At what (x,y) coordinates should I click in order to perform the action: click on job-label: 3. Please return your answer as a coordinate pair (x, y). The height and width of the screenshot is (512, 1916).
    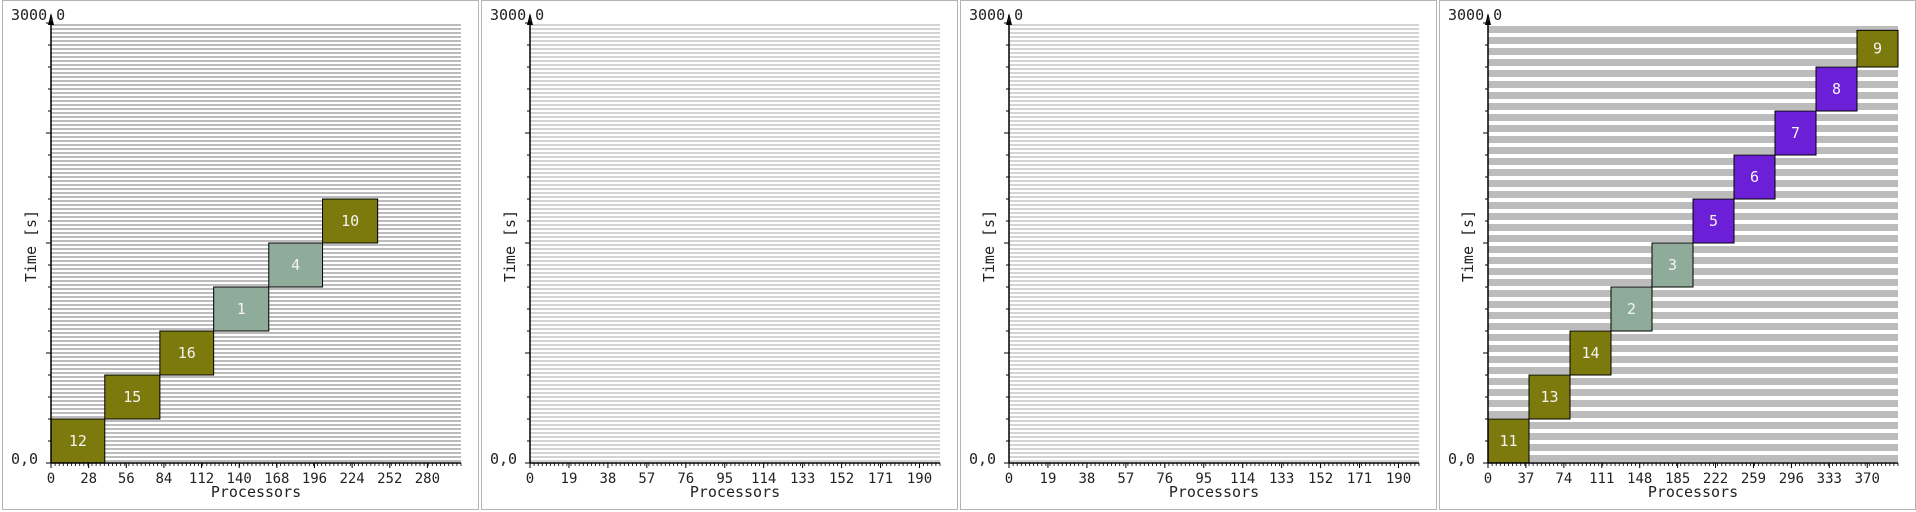
    Looking at the image, I should click on (1672, 265).